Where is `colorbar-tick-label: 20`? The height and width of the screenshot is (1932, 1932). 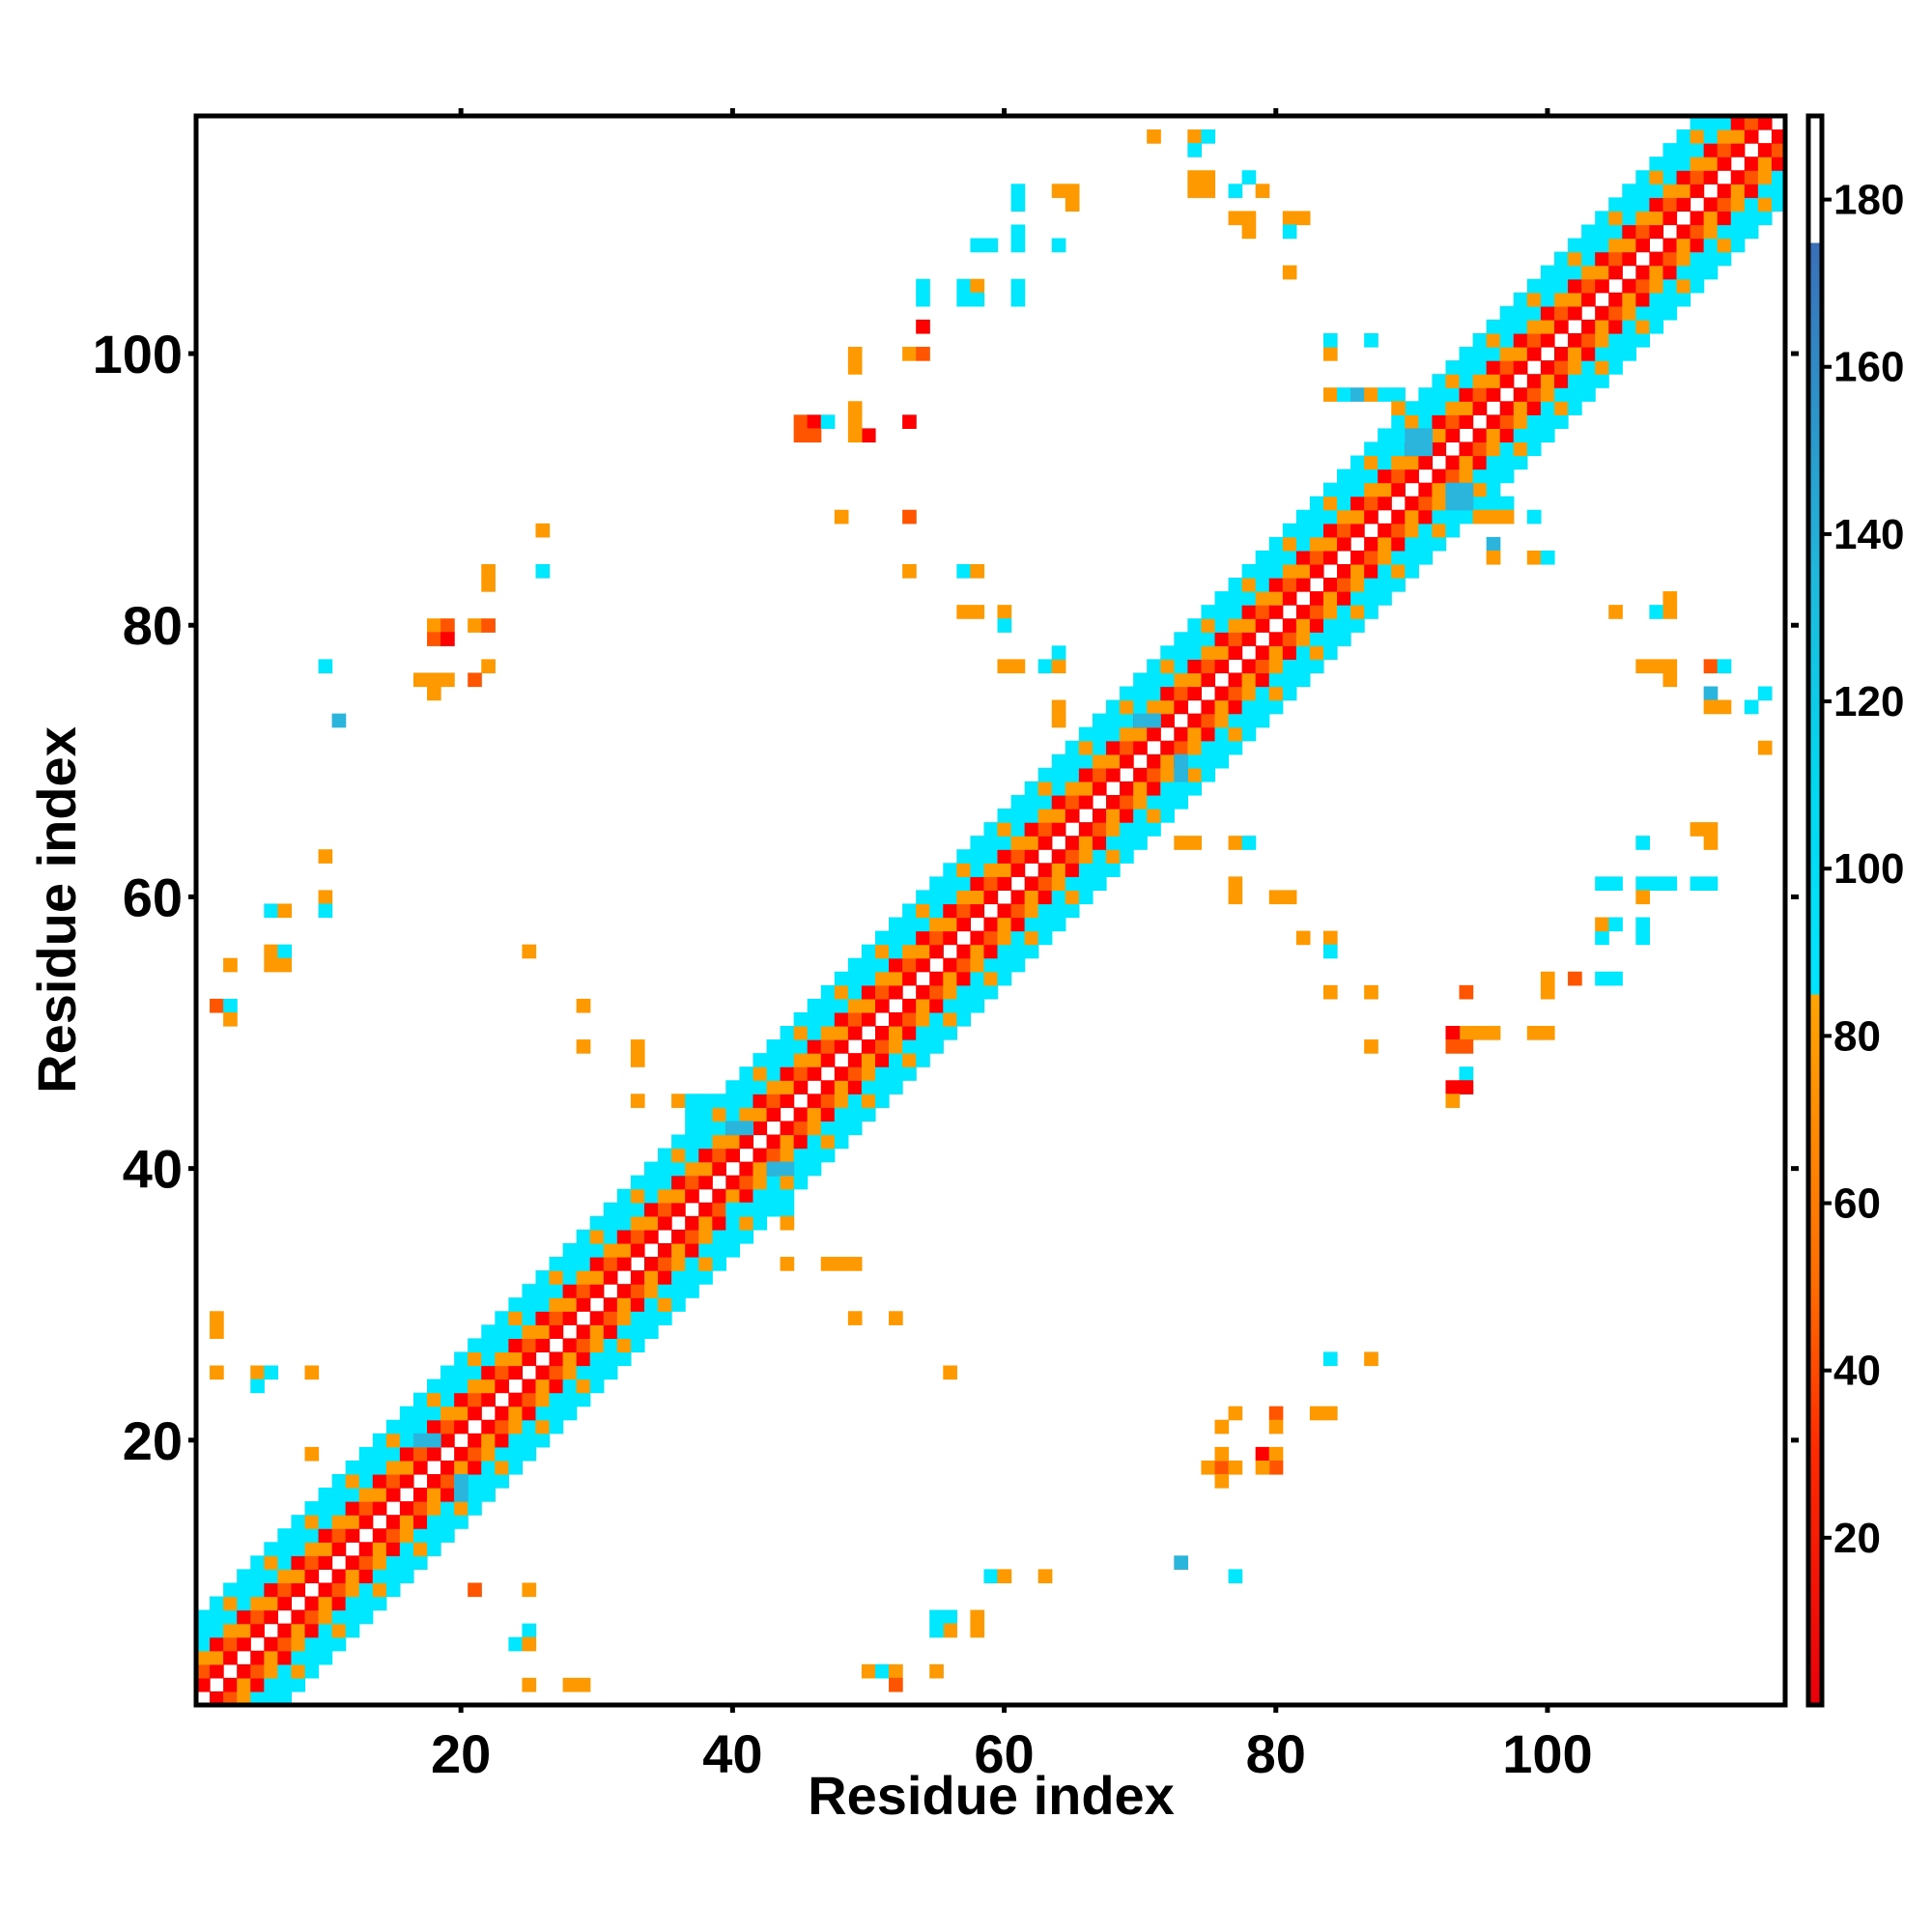
colorbar-tick-label: 20 is located at coordinates (1857, 1538).